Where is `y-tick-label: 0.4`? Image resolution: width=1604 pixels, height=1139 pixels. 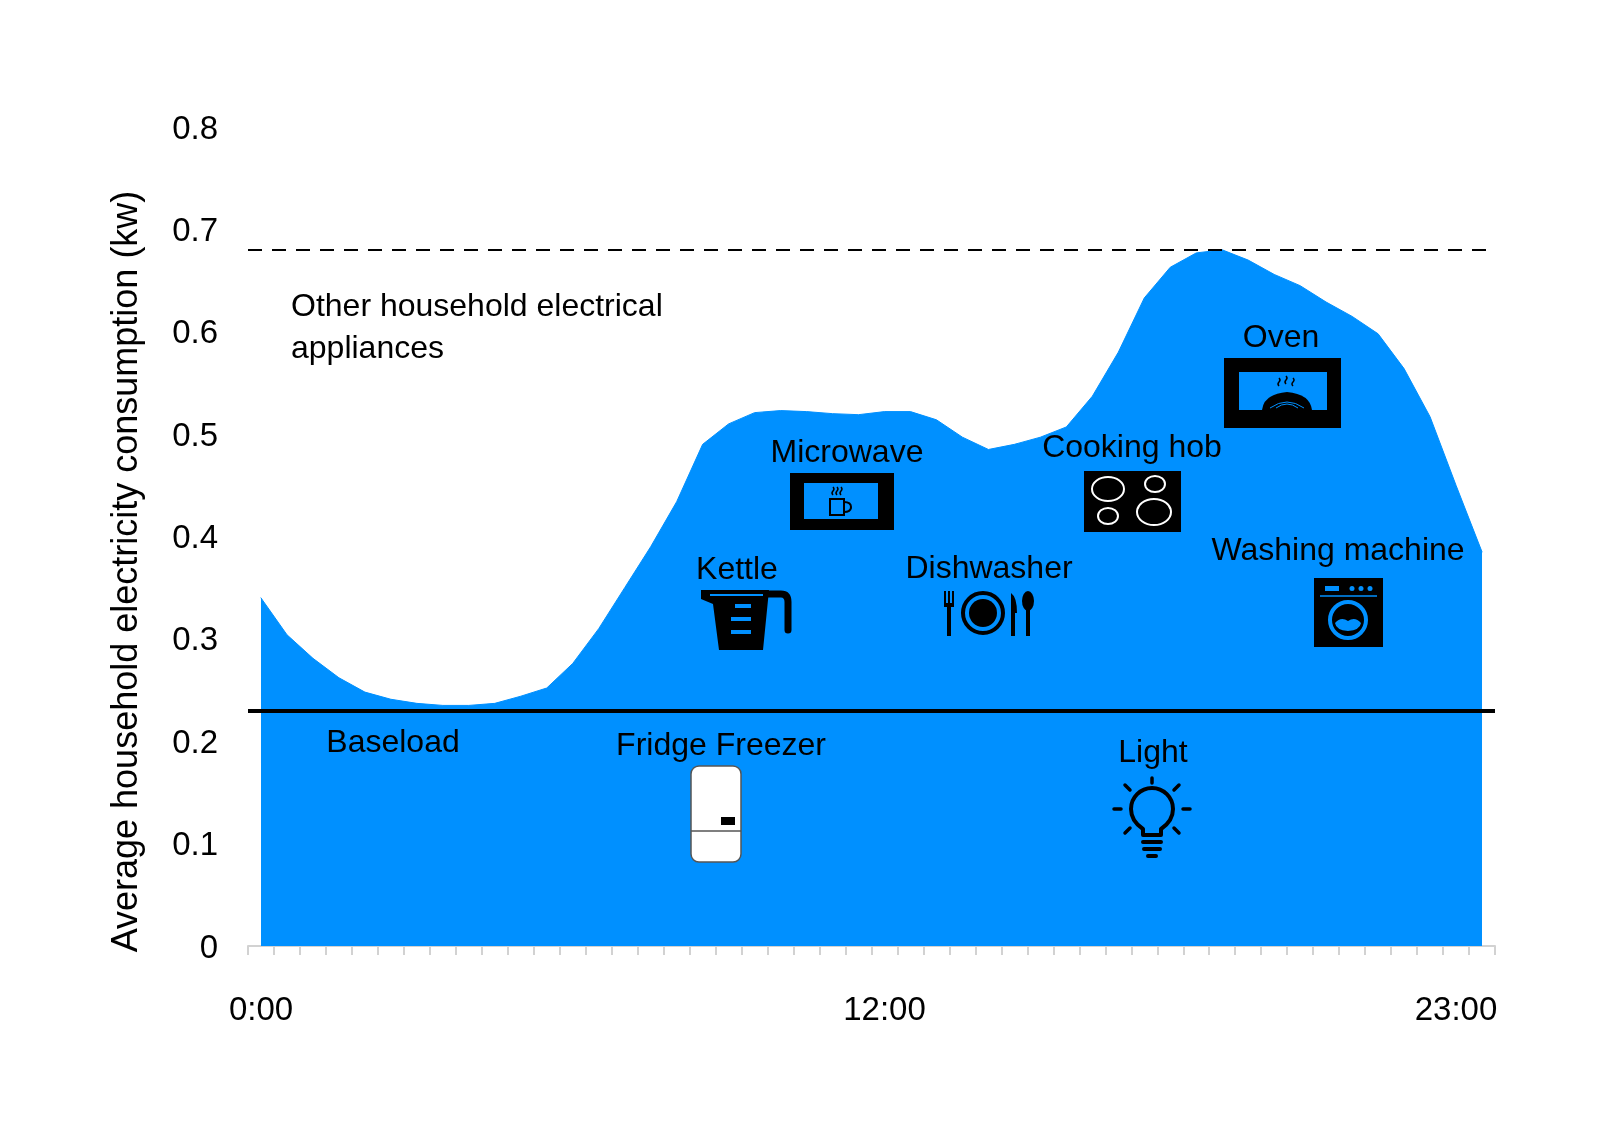
y-tick-label: 0.4 is located at coordinates (195, 536).